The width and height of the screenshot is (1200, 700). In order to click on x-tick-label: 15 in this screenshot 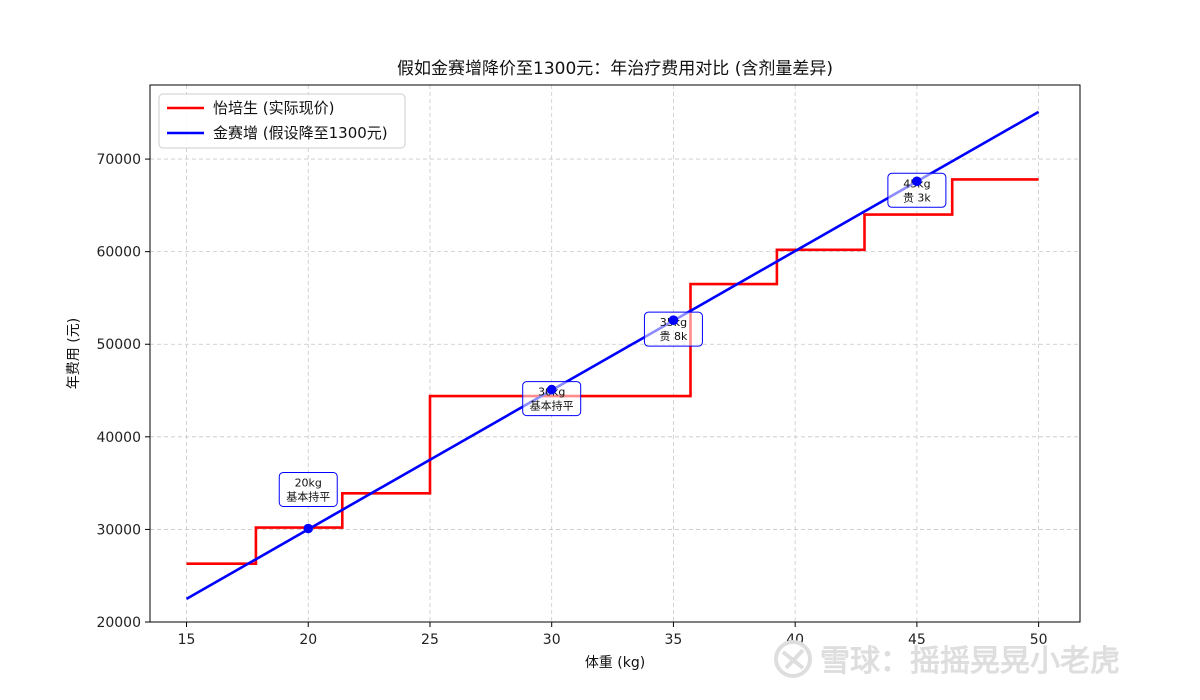, I will do `click(187, 640)`.